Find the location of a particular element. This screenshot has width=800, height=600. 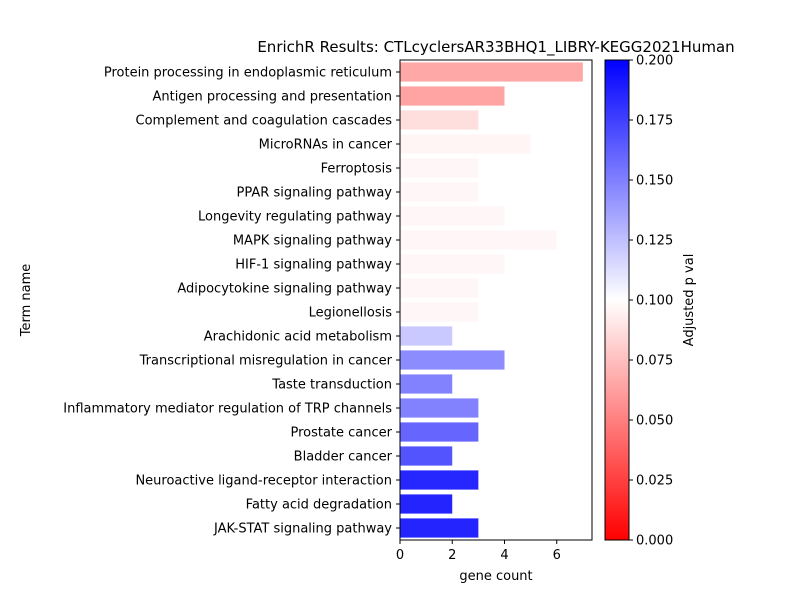

y-axis-title: Term name is located at coordinates (26, 301).